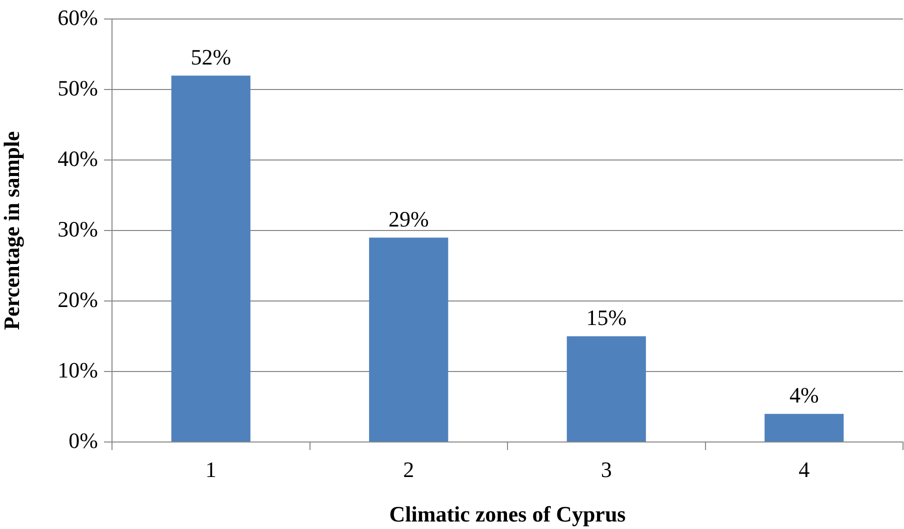  Describe the element at coordinates (507, 513) in the screenshot. I see `x-axis-title: Climatic zones of Cyprus` at that location.